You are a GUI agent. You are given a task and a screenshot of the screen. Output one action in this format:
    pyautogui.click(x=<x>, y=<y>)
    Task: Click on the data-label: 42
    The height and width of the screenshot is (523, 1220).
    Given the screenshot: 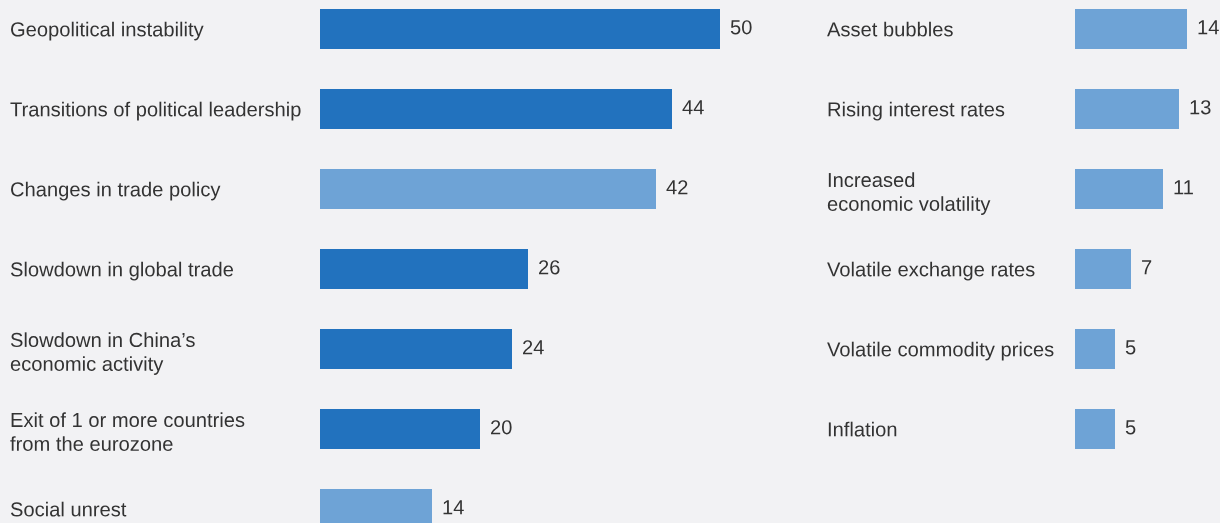 What is the action you would take?
    pyautogui.click(x=677, y=187)
    